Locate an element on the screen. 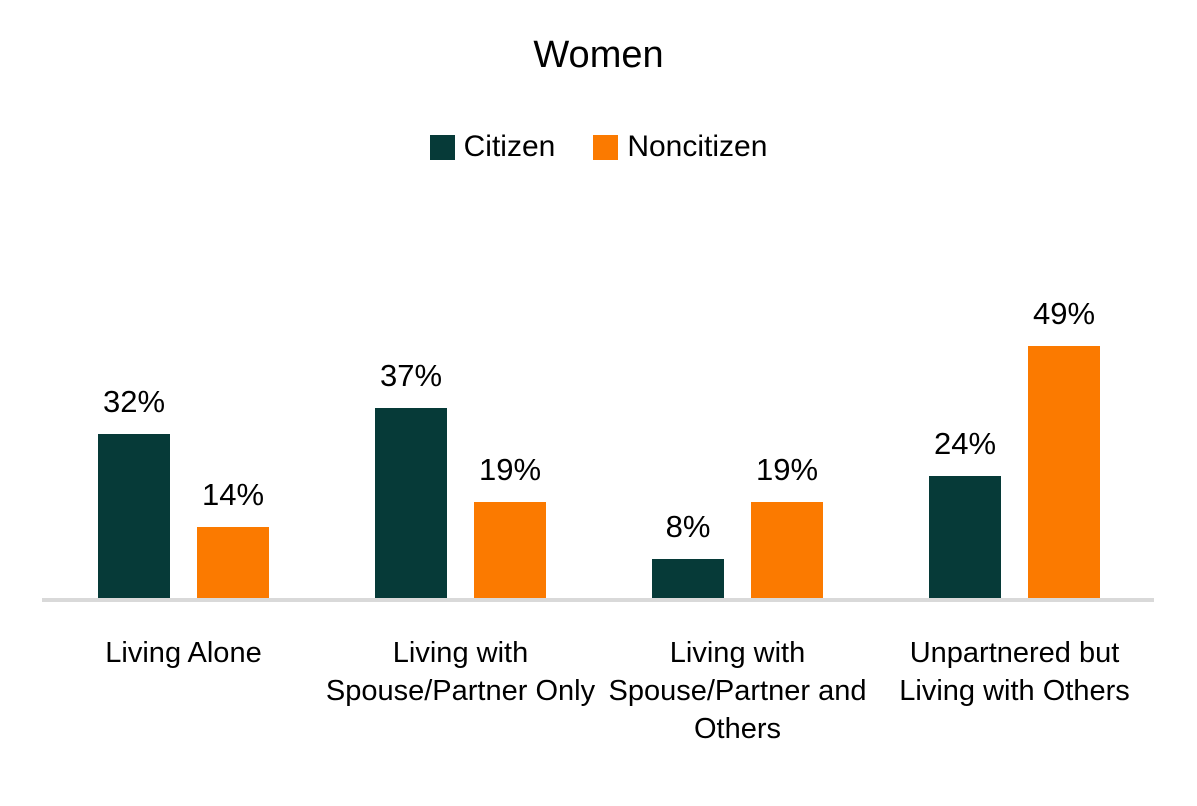  bar-group-spouse-partner-and-others: 8% 19% is located at coordinates (737, 473).